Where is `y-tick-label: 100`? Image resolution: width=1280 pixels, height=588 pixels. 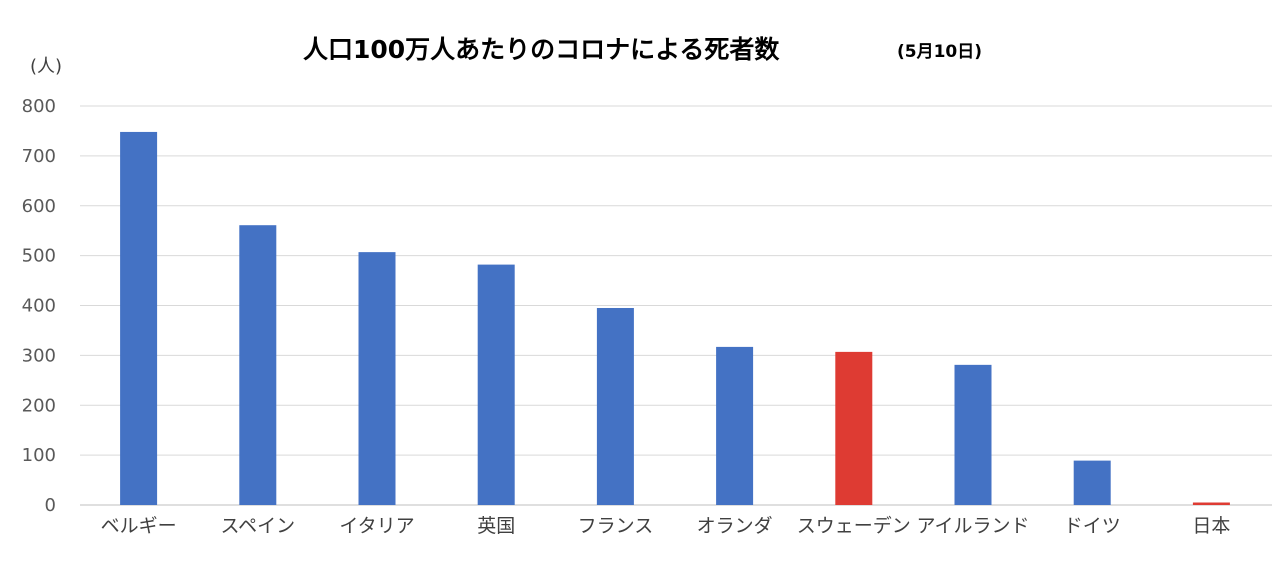 y-tick-label: 100 is located at coordinates (39, 455).